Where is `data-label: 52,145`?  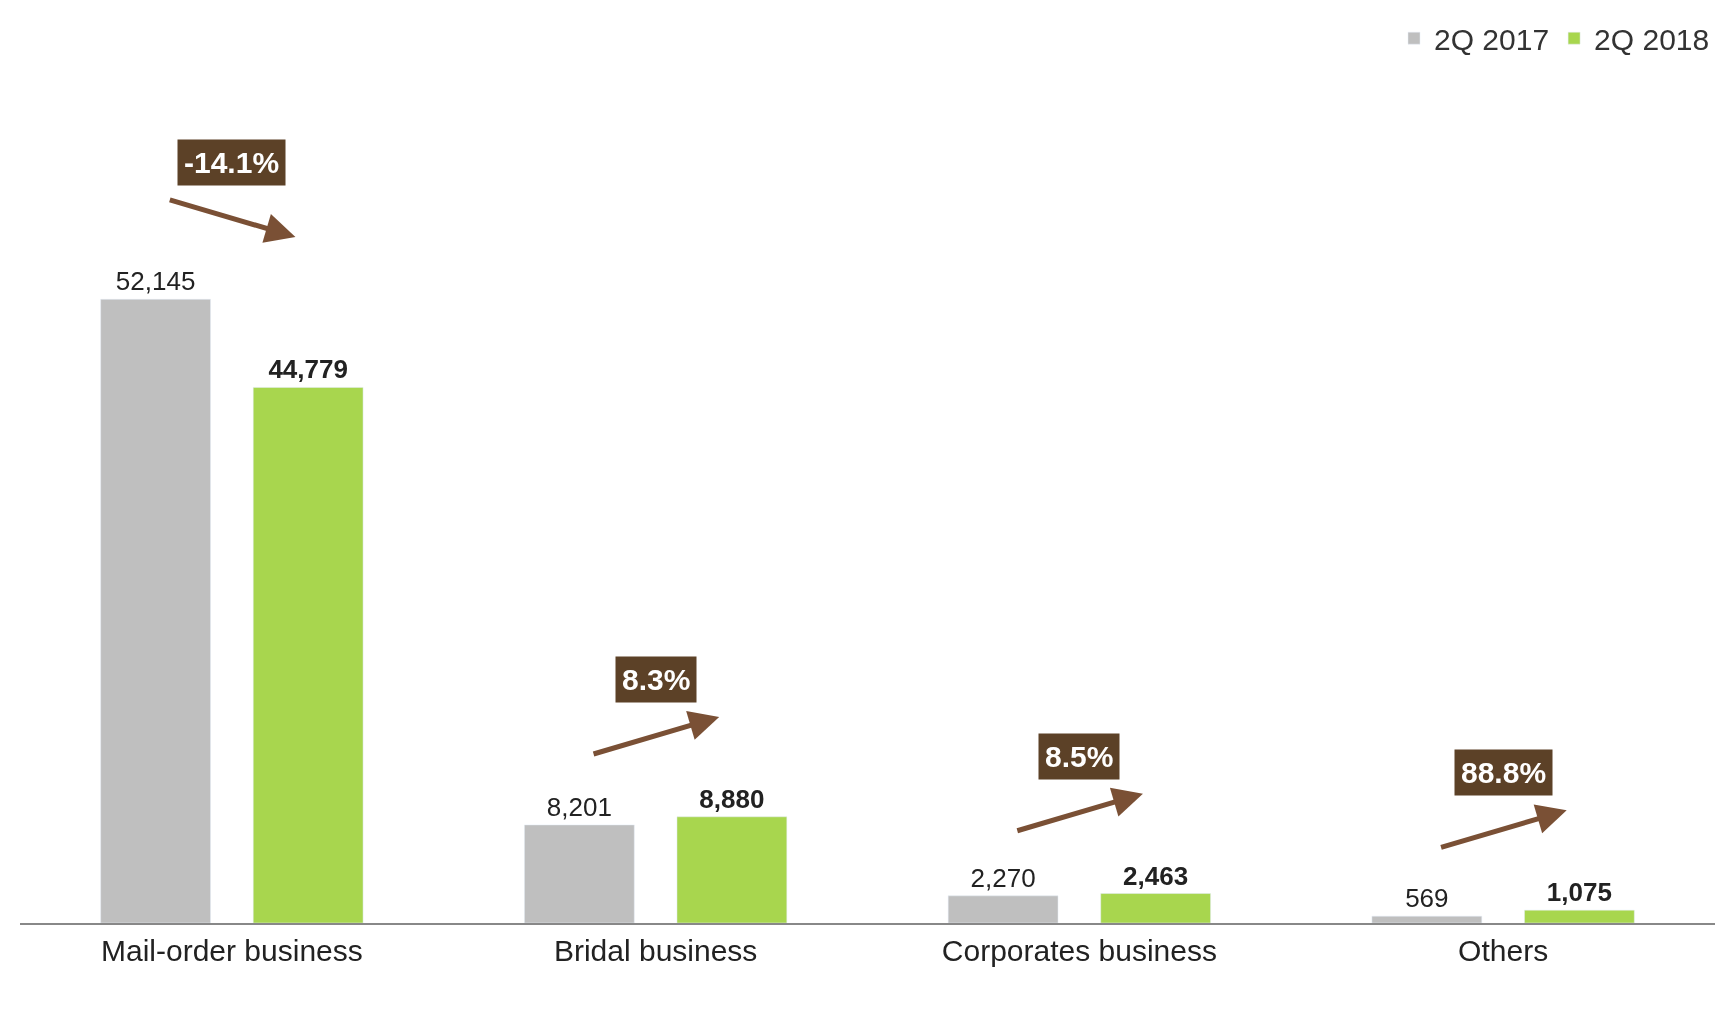
data-label: 52,145 is located at coordinates (155, 281).